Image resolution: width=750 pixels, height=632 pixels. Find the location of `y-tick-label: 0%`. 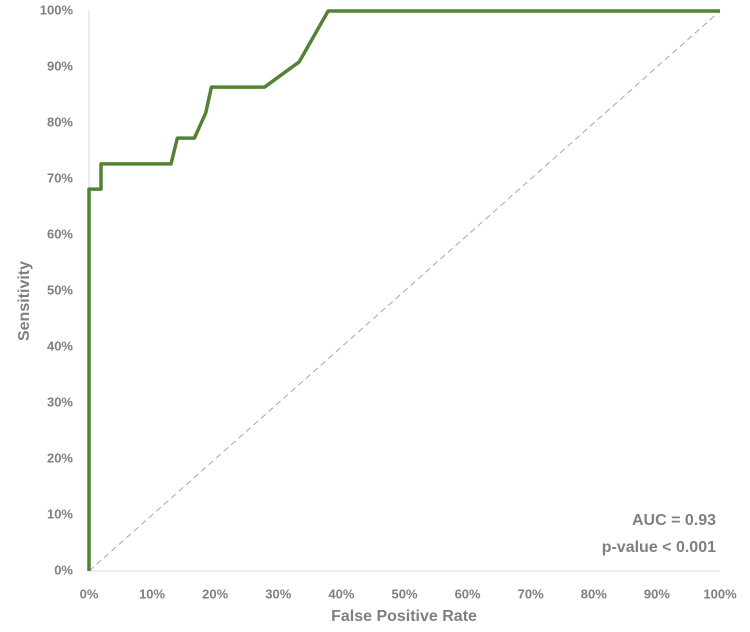

y-tick-label: 0% is located at coordinates (63, 569).